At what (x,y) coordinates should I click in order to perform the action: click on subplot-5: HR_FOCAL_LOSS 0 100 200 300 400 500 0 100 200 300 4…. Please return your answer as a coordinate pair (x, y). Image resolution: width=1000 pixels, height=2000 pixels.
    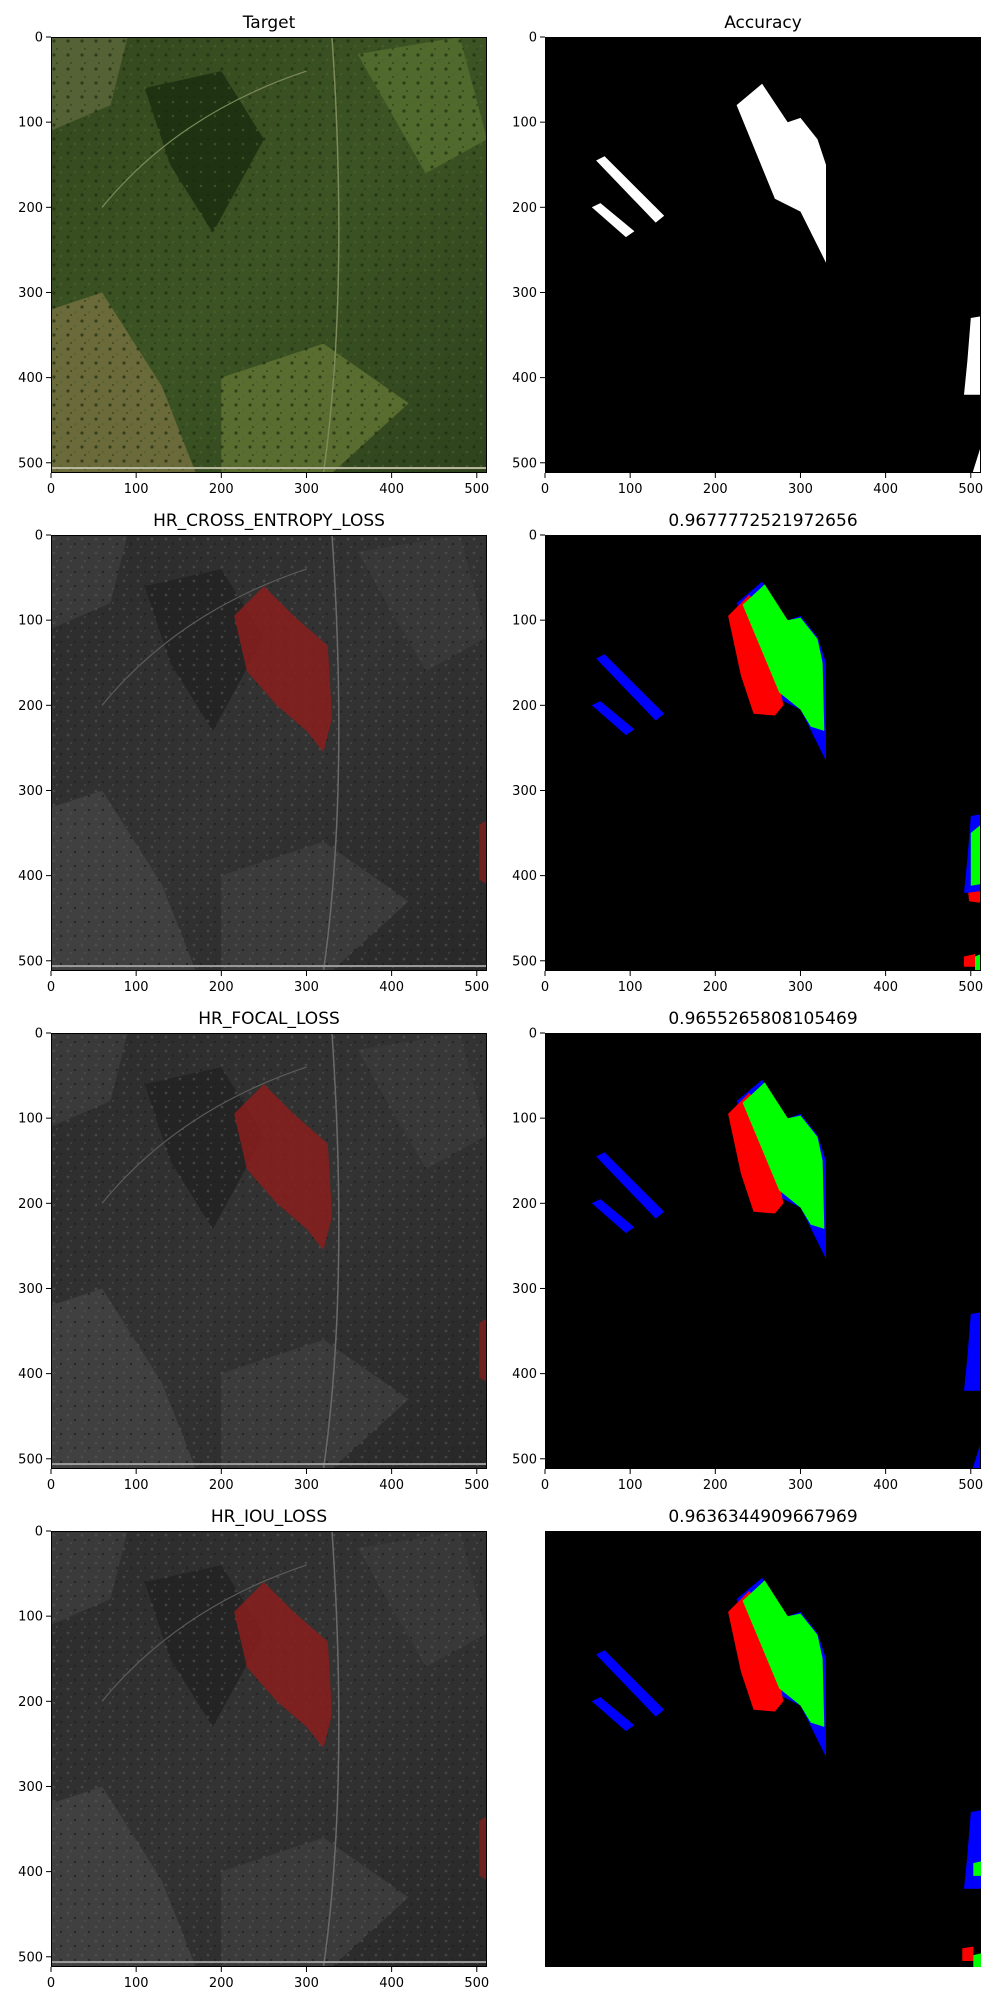
    Looking at the image, I should click on (253, 1251).